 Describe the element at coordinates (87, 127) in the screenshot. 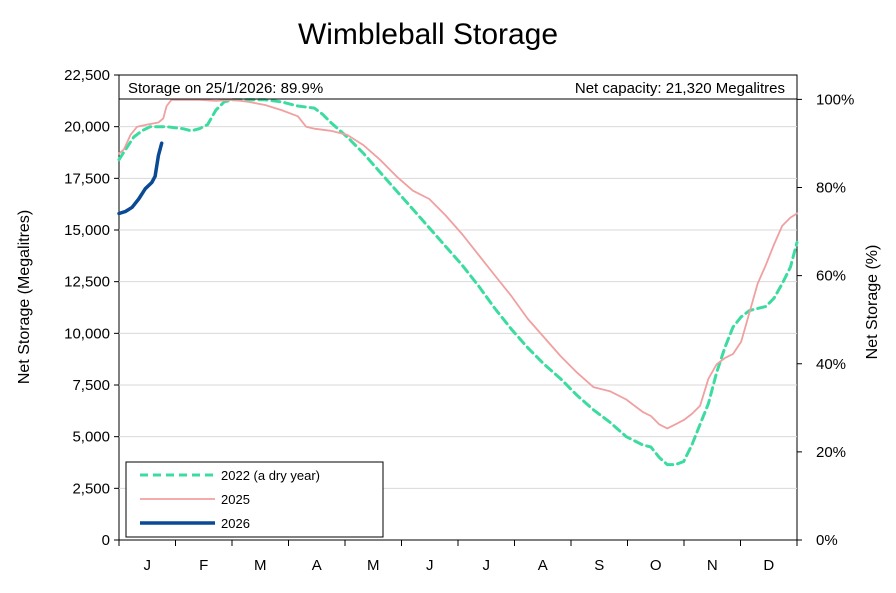

I see `y-tick-label: 20,000` at that location.